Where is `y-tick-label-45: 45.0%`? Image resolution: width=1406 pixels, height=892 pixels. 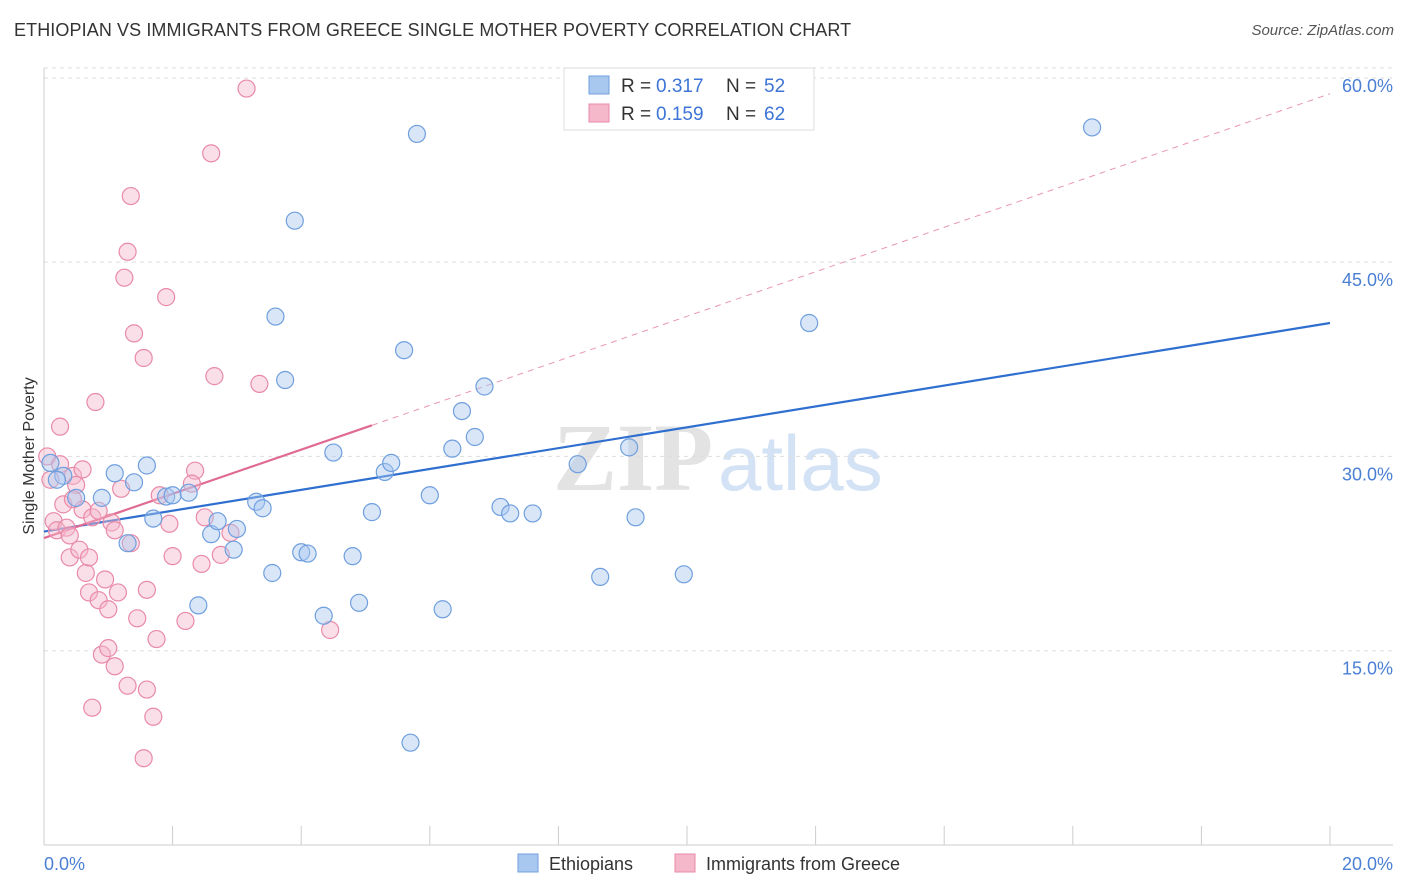 y-tick-label-45: 45.0% is located at coordinates (1367, 280).